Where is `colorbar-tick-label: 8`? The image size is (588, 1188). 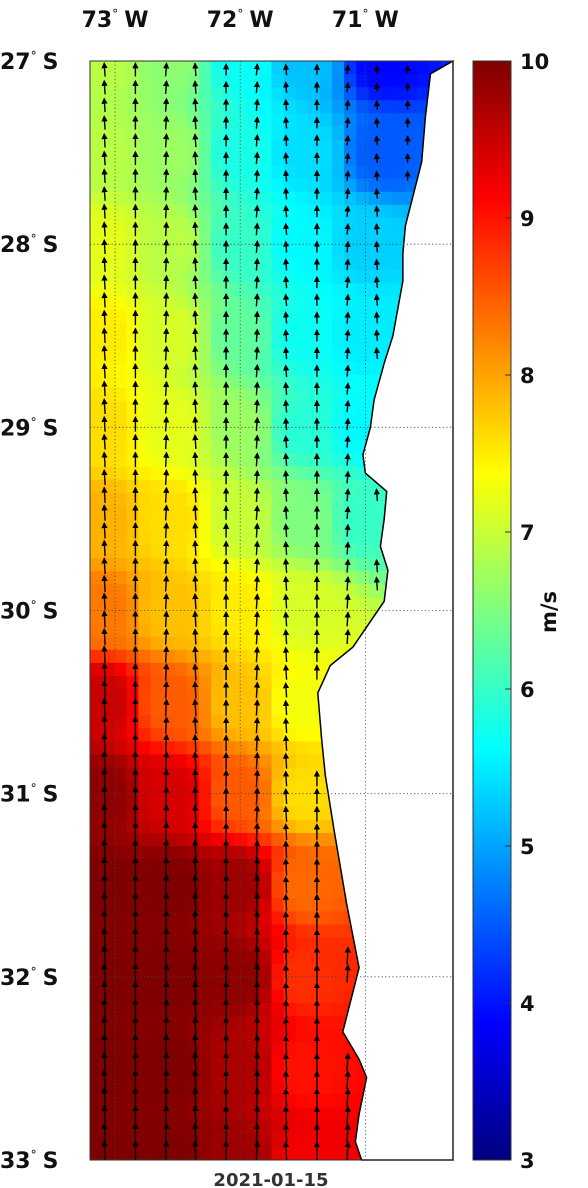 colorbar-tick-label: 8 is located at coordinates (527, 376).